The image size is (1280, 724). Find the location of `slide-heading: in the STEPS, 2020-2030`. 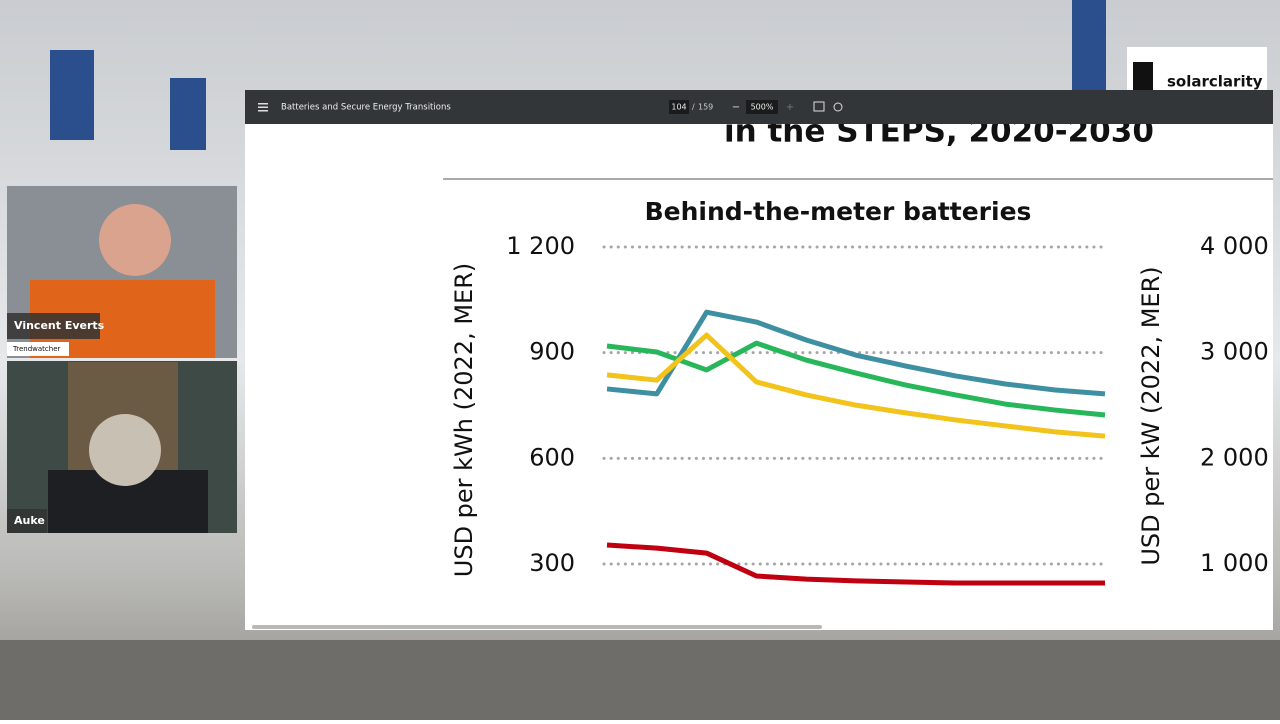

slide-heading: in the STEPS, 2020-2030 is located at coordinates (939, 132).